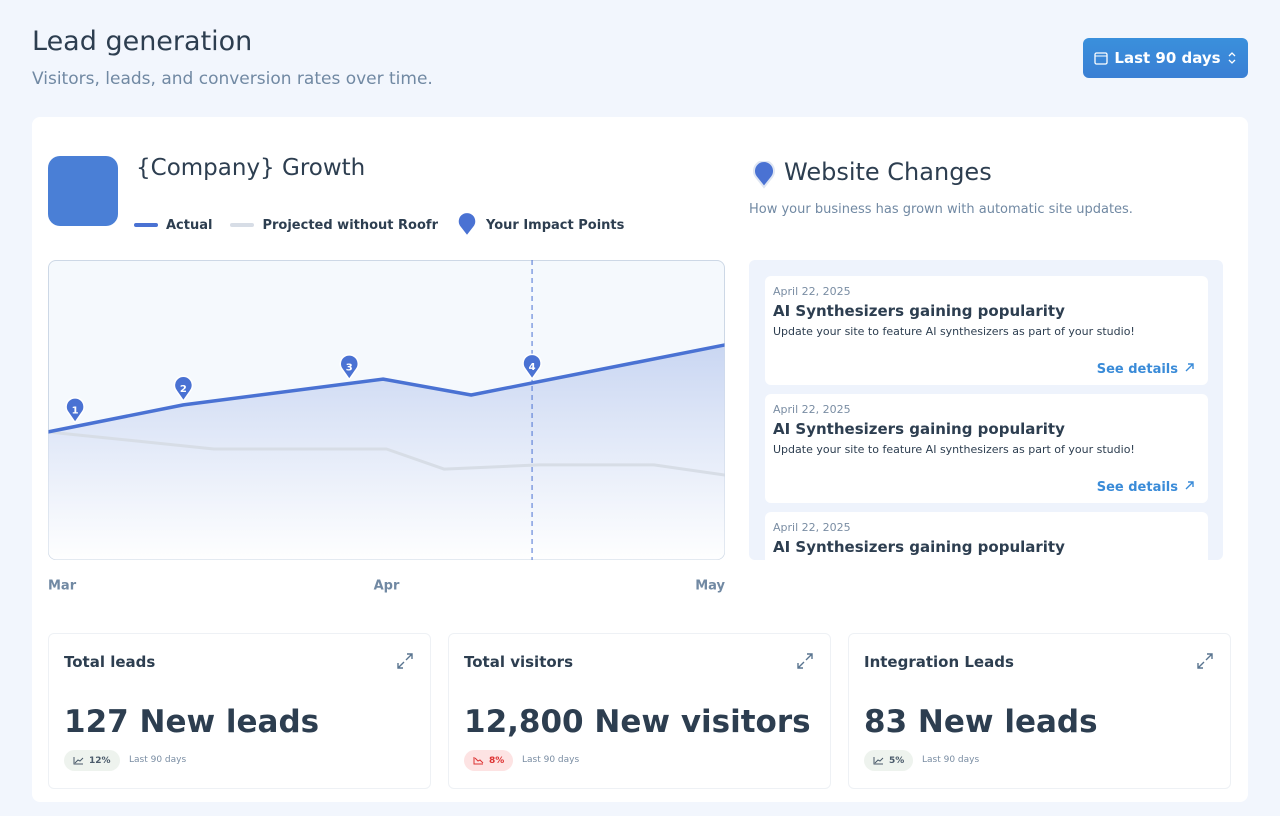 Image resolution: width=1280 pixels, height=816 pixels. Describe the element at coordinates (62, 586) in the screenshot. I see `x-tick-label: Mar` at that location.